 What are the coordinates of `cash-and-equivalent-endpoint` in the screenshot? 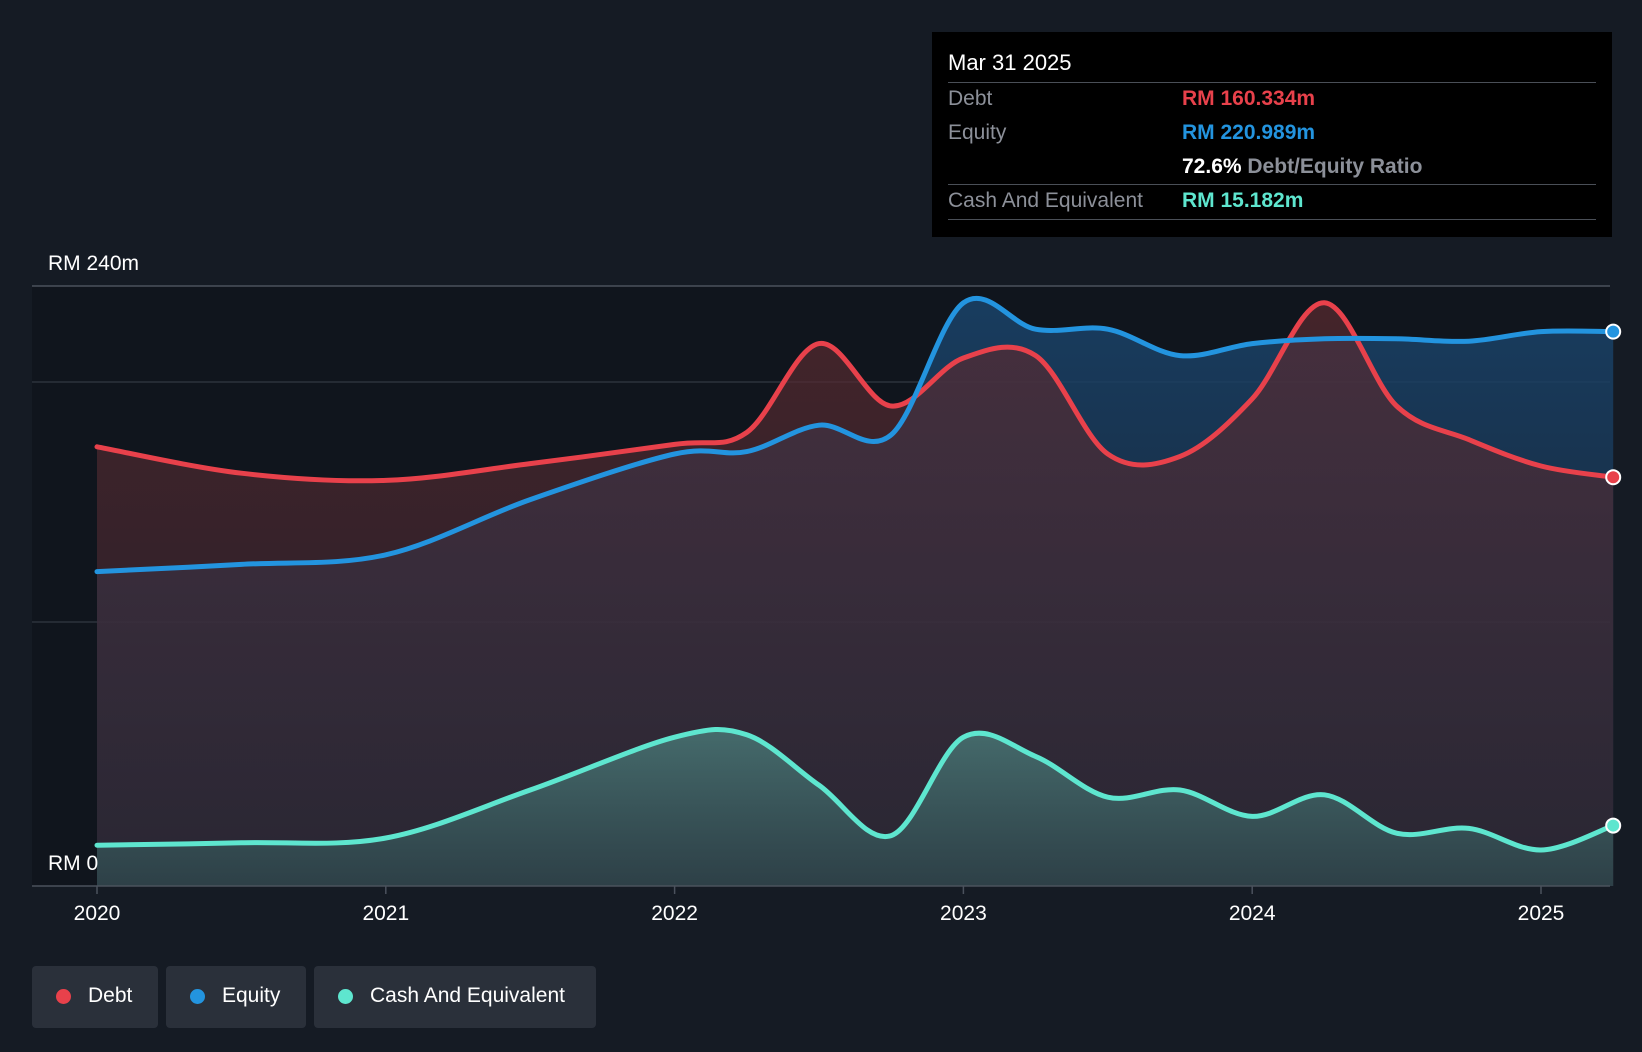 It's located at (1613, 825).